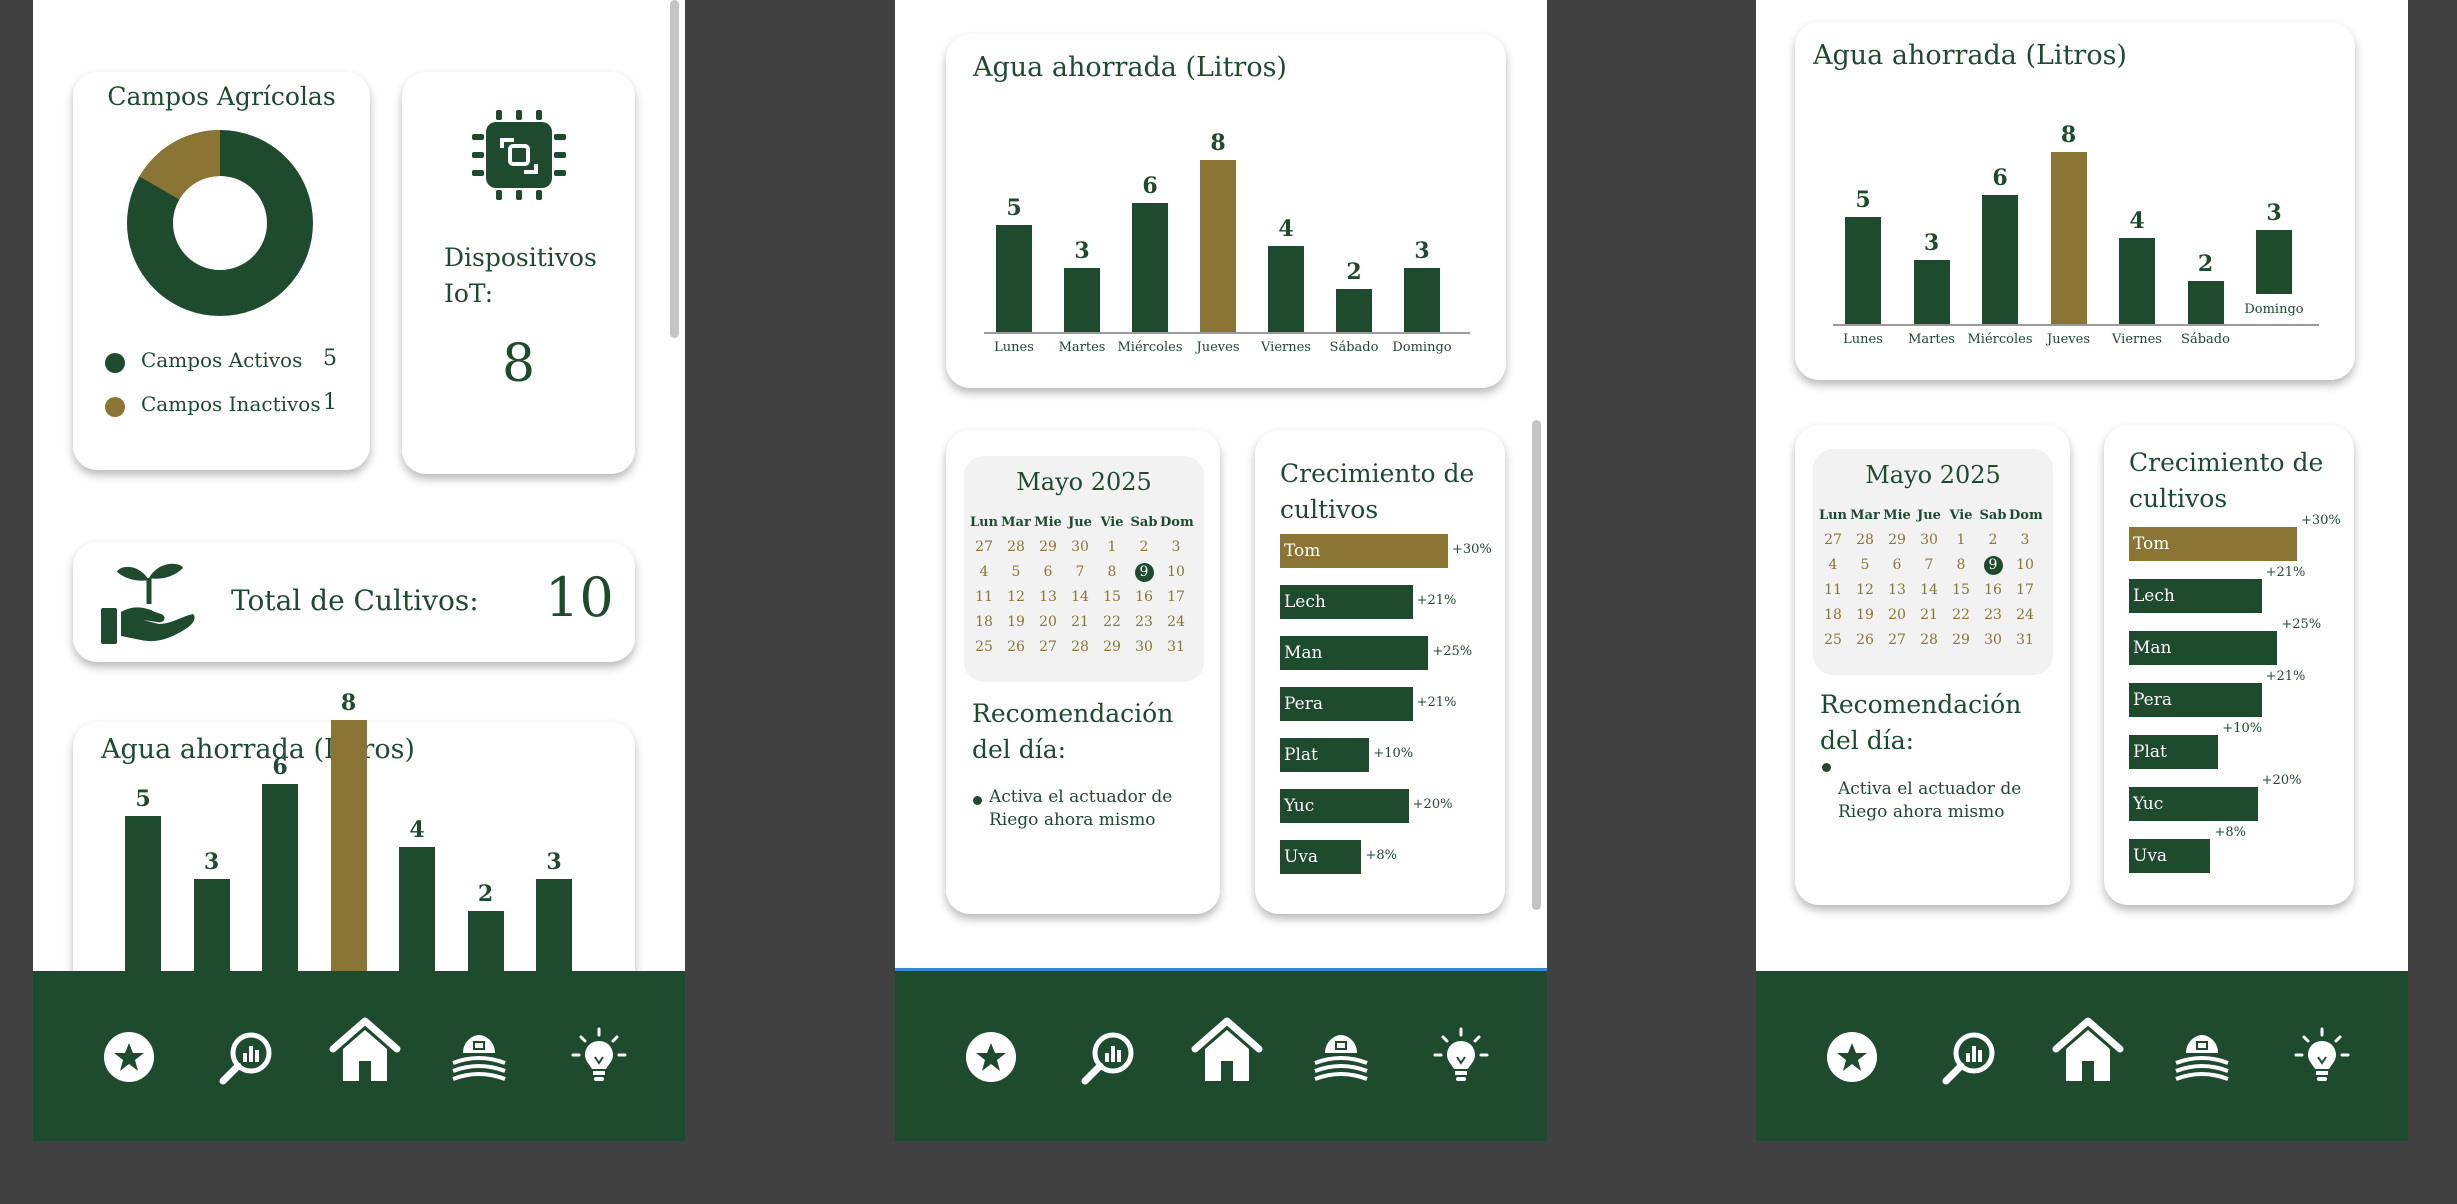  I want to click on water-day-label: Lunes, so click(1863, 339).